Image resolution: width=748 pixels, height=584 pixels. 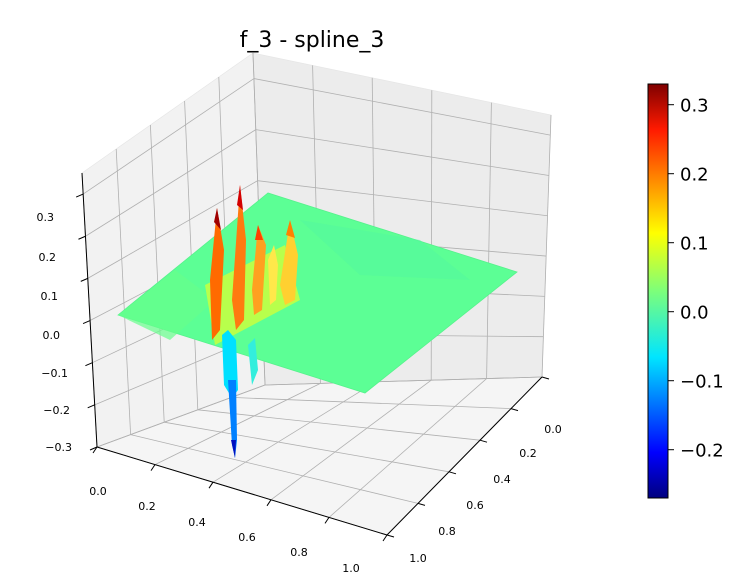 I want to click on y-tick-label: 1.0, so click(x=418, y=558).